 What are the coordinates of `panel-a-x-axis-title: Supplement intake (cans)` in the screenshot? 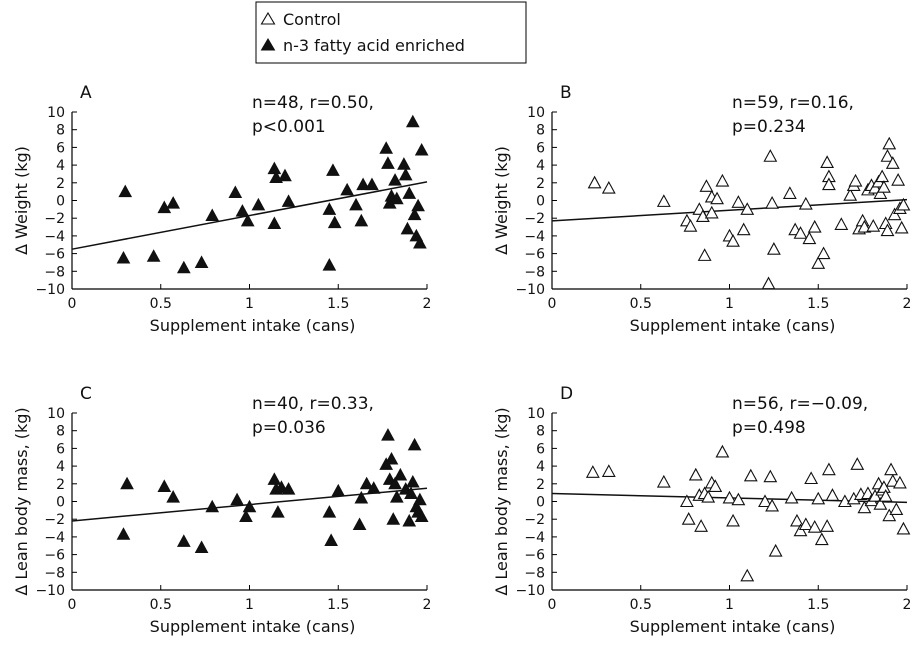 It's located at (253, 325).